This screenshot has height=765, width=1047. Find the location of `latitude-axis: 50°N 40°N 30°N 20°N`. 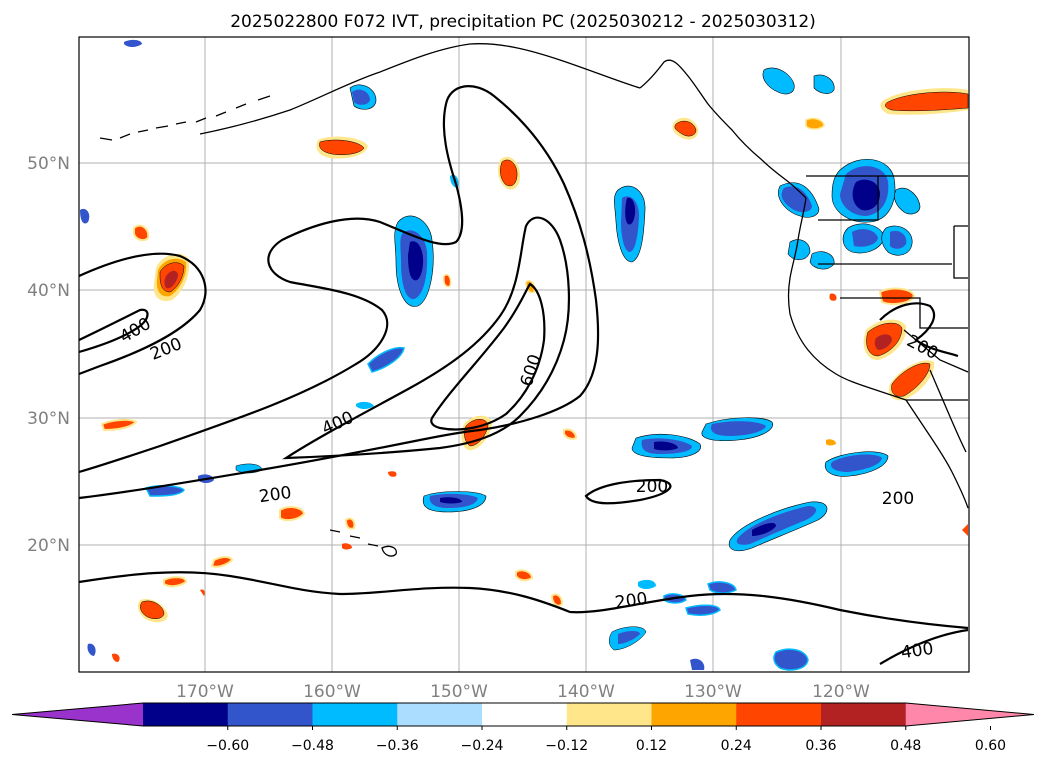

latitude-axis: 50°N 40°N 30°N 20°N is located at coordinates (48, 355).